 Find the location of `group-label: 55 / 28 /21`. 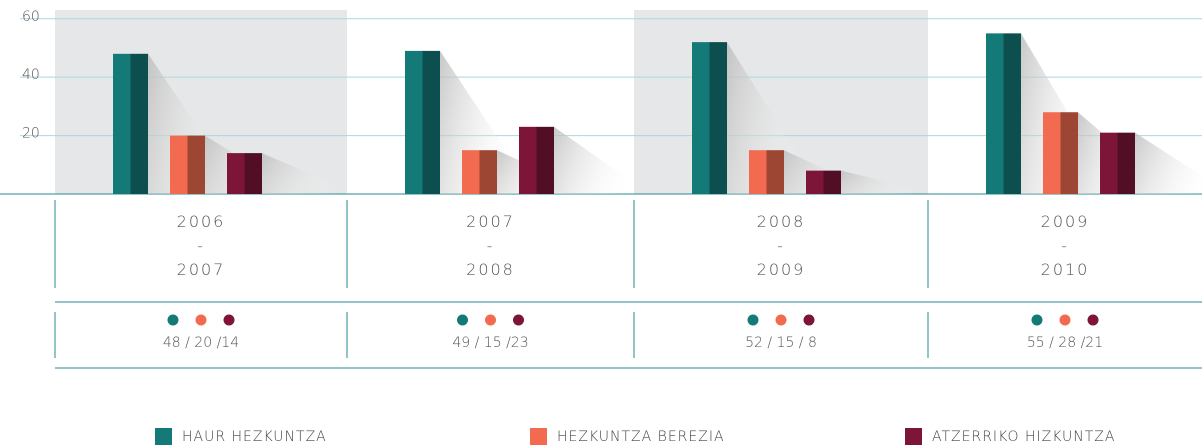

group-label: 55 / 28 /21 is located at coordinates (1065, 343).